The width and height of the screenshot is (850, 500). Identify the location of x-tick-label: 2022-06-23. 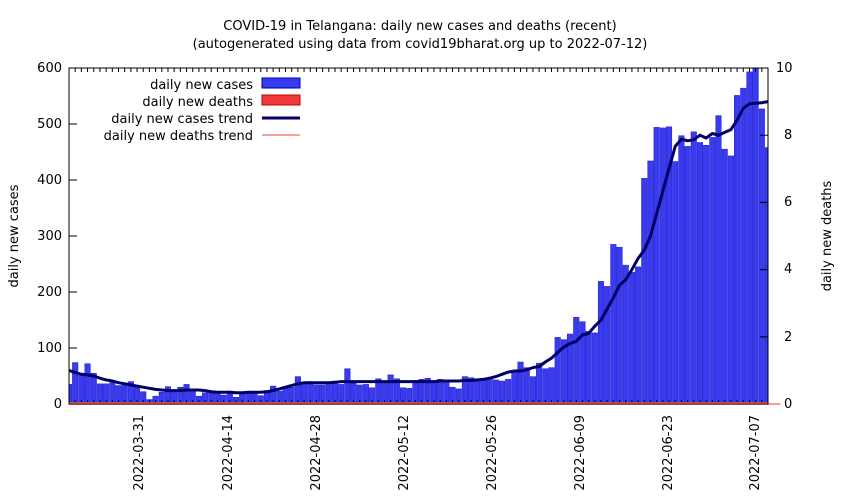
(668, 453).